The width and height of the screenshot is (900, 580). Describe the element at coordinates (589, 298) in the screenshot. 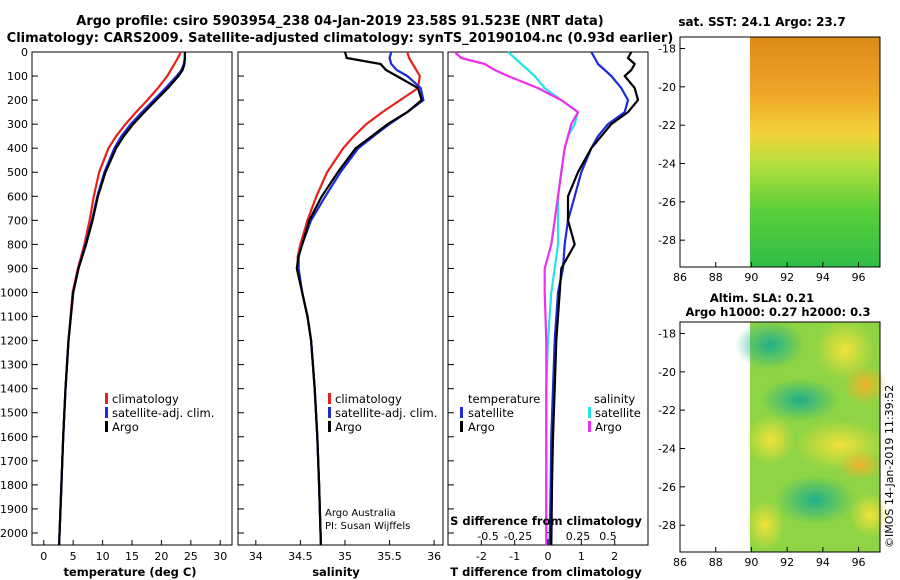

I see `series-line-t-satellite` at that location.